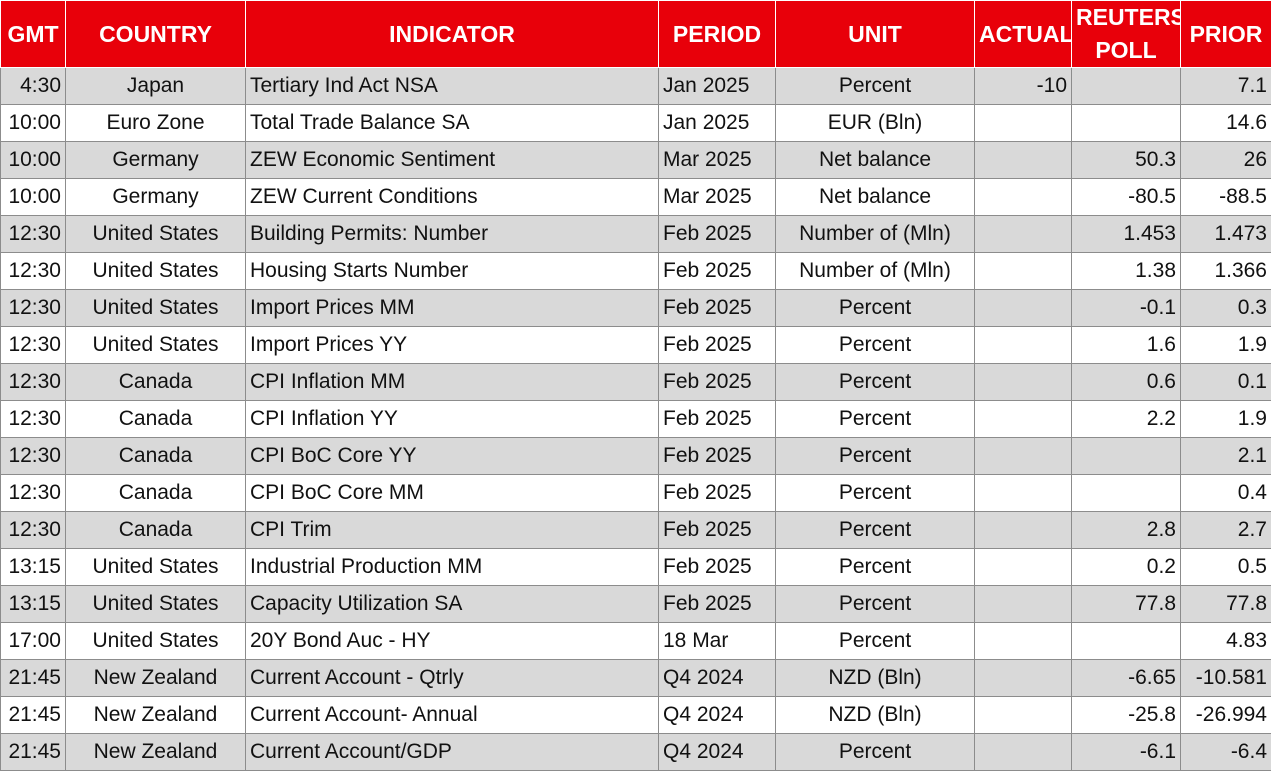 The image size is (1271, 771). What do you see at coordinates (1226, 197) in the screenshot?
I see `cell-prior: -88.5` at bounding box center [1226, 197].